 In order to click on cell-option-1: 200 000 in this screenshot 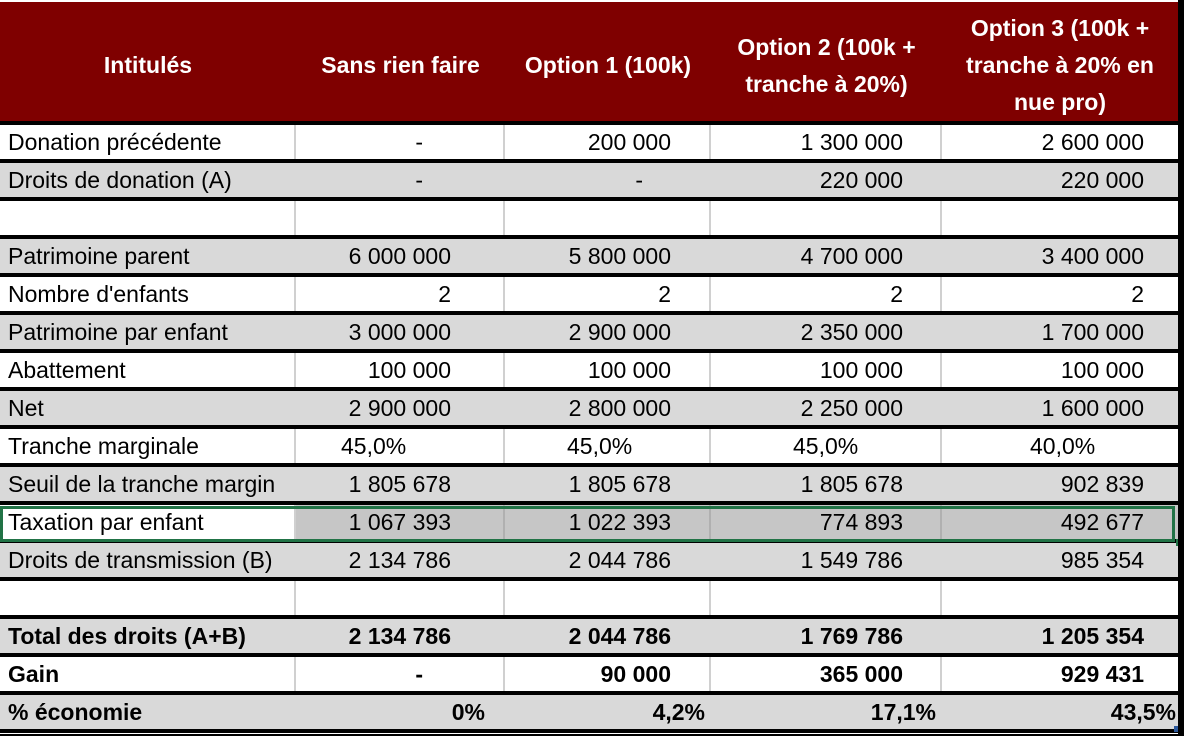, I will do `click(608, 142)`.